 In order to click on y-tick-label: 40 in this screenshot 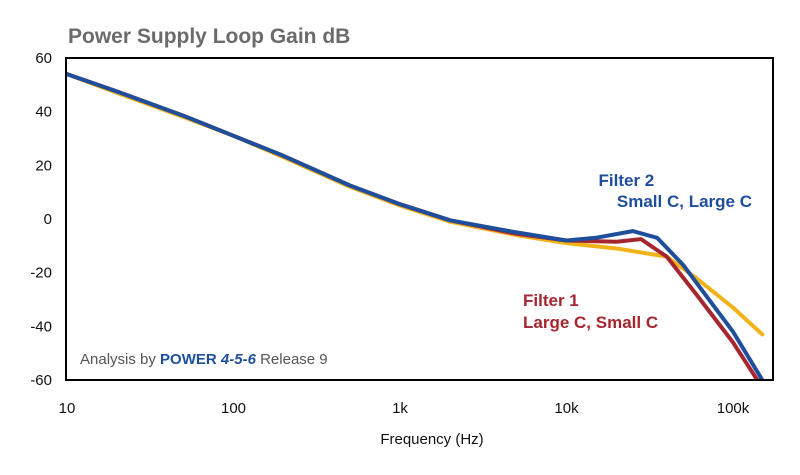, I will do `click(43, 112)`.